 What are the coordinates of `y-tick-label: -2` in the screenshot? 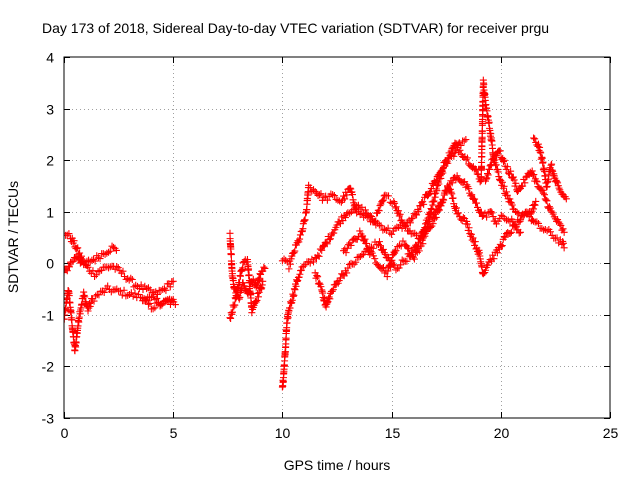 It's located at (48, 367).